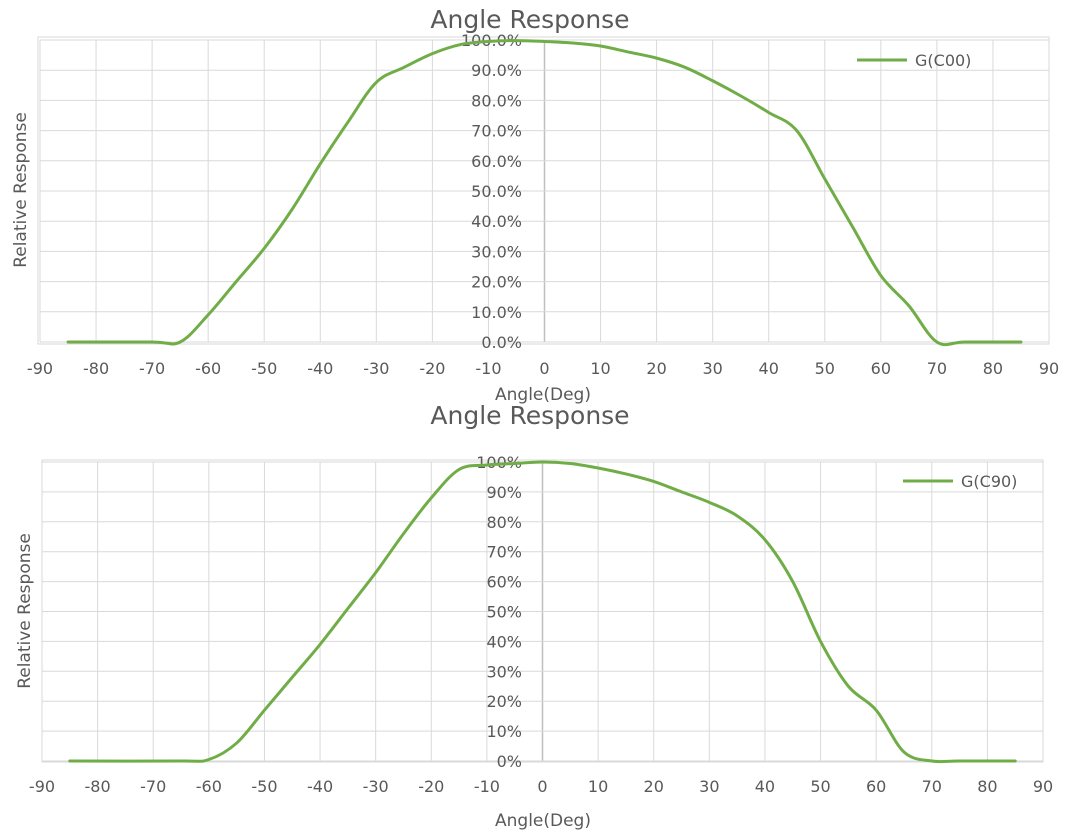 The image size is (1066, 835). What do you see at coordinates (496, 191) in the screenshot?
I see `y-tick-label: 50.0%` at bounding box center [496, 191].